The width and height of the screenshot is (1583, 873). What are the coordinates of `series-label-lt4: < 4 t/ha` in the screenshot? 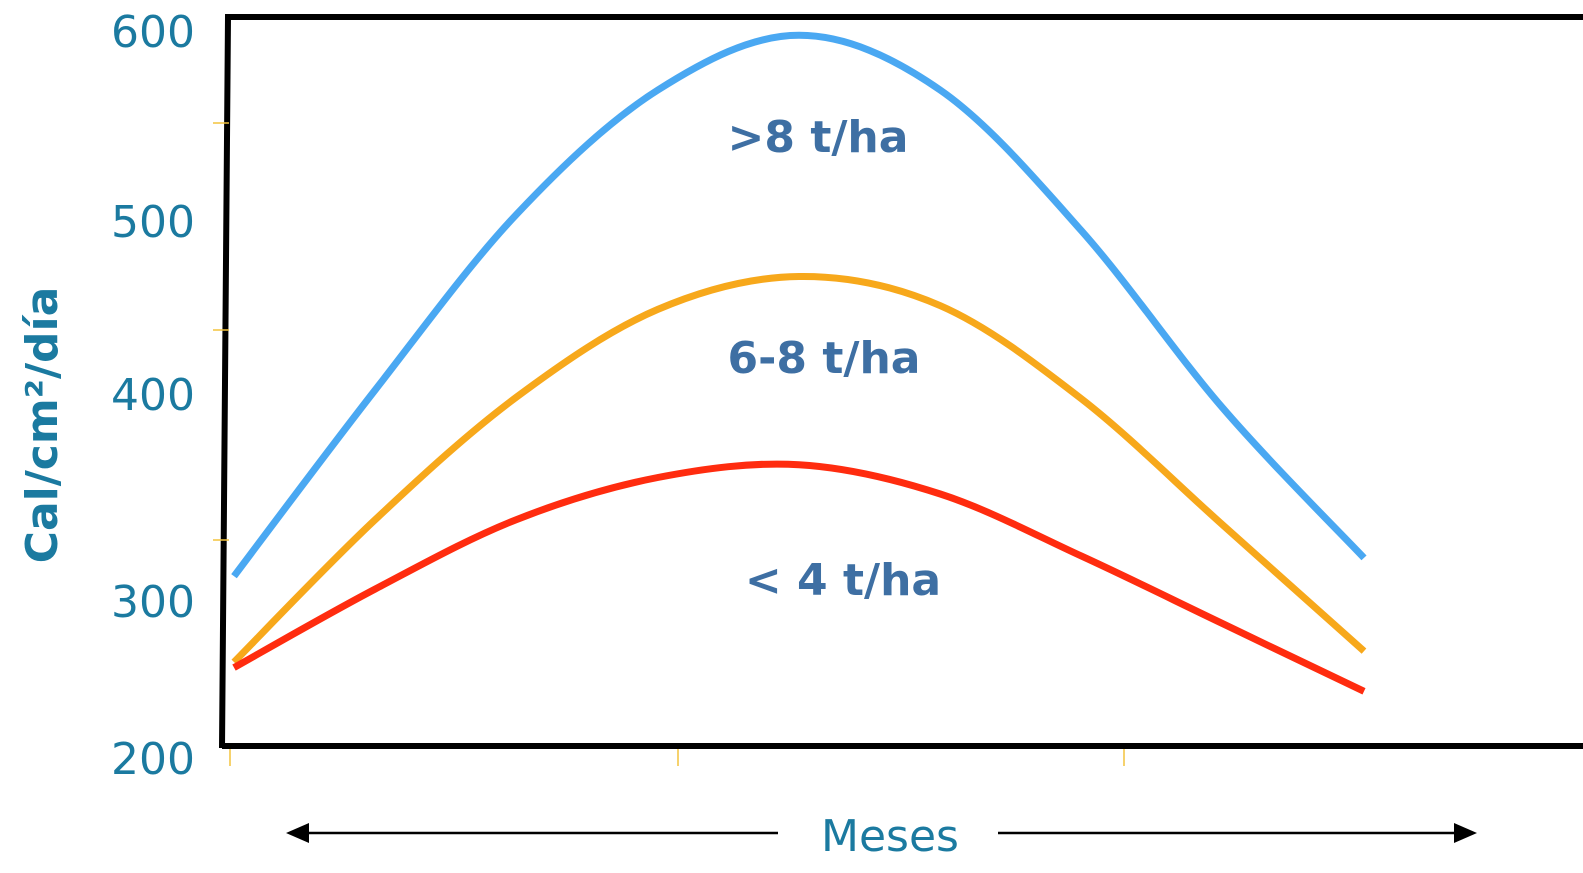 It's located at (843, 580).